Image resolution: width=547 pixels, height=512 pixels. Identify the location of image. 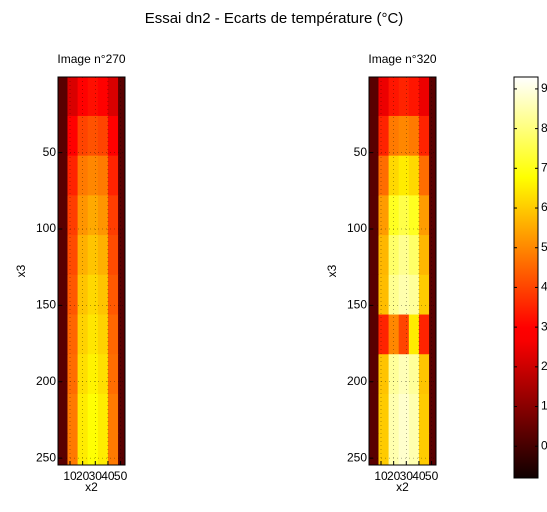
(402, 271).